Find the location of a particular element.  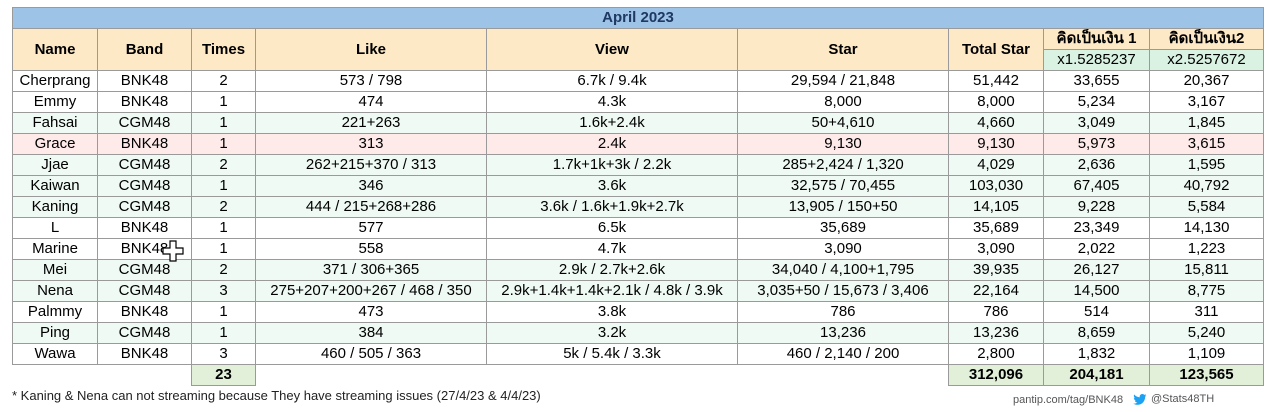

header-times: Times is located at coordinates (223, 49).